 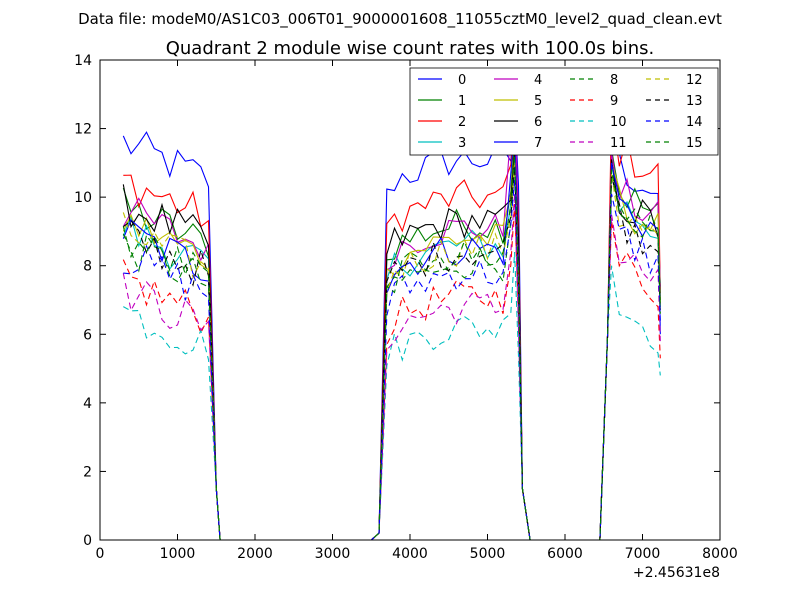 I want to click on x-tick-label: 0, so click(x=100, y=554).